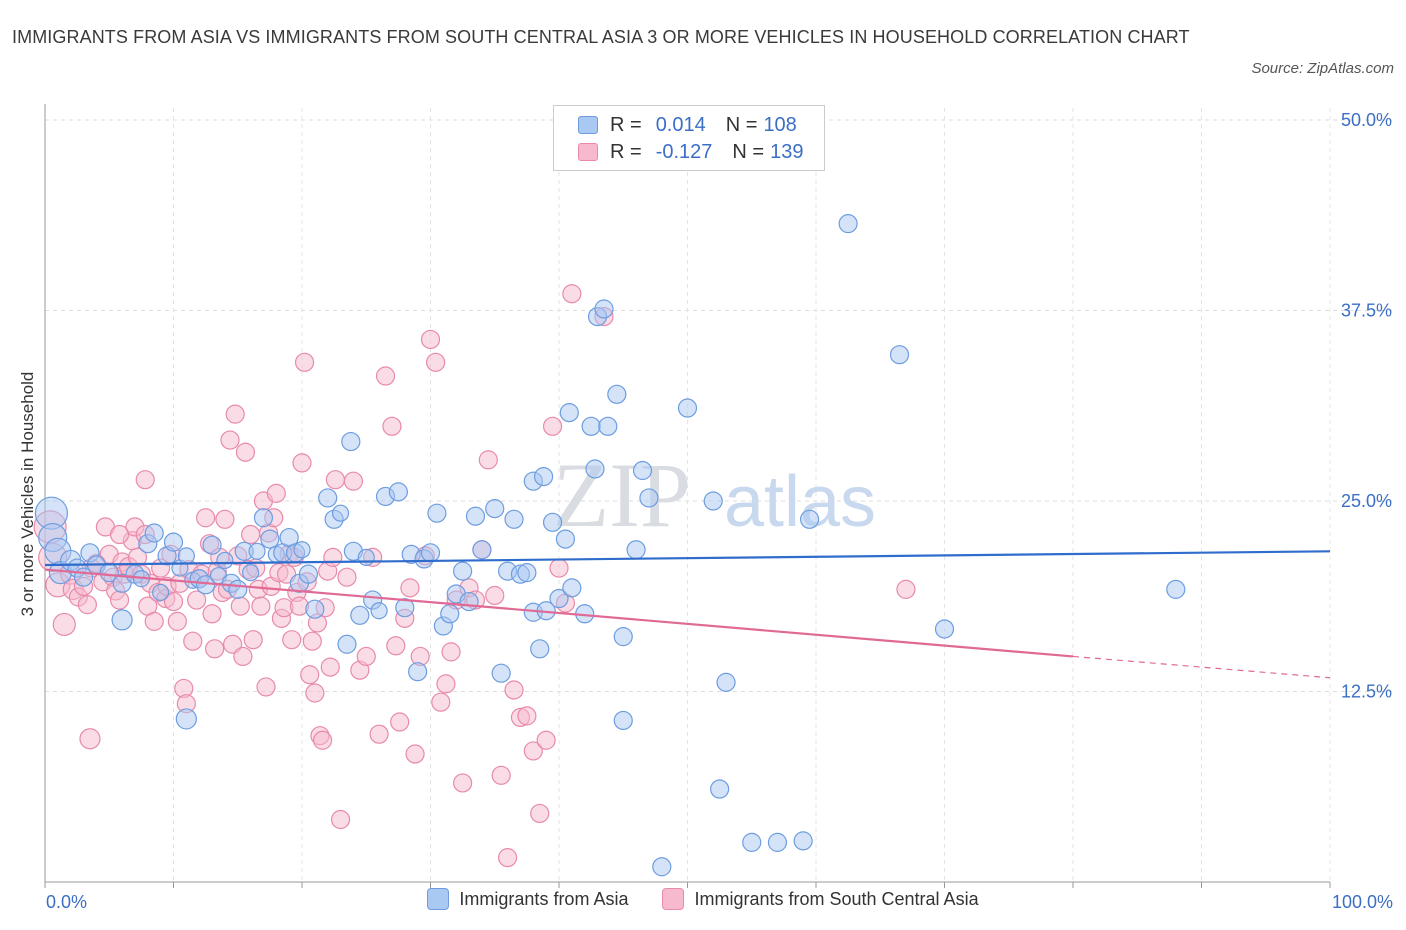 The image size is (1406, 930). I want to click on asia-n-value: 108, so click(780, 124).